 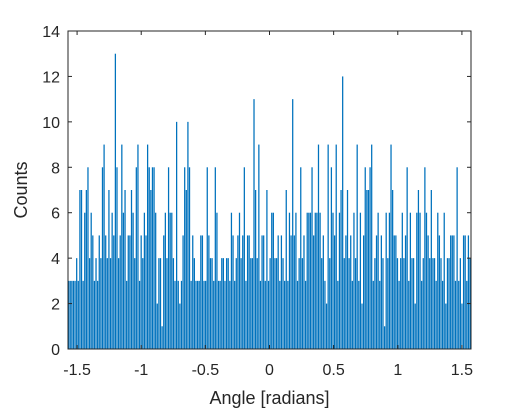 What do you see at coordinates (55, 168) in the screenshot?
I see `y-tick-label: 8` at bounding box center [55, 168].